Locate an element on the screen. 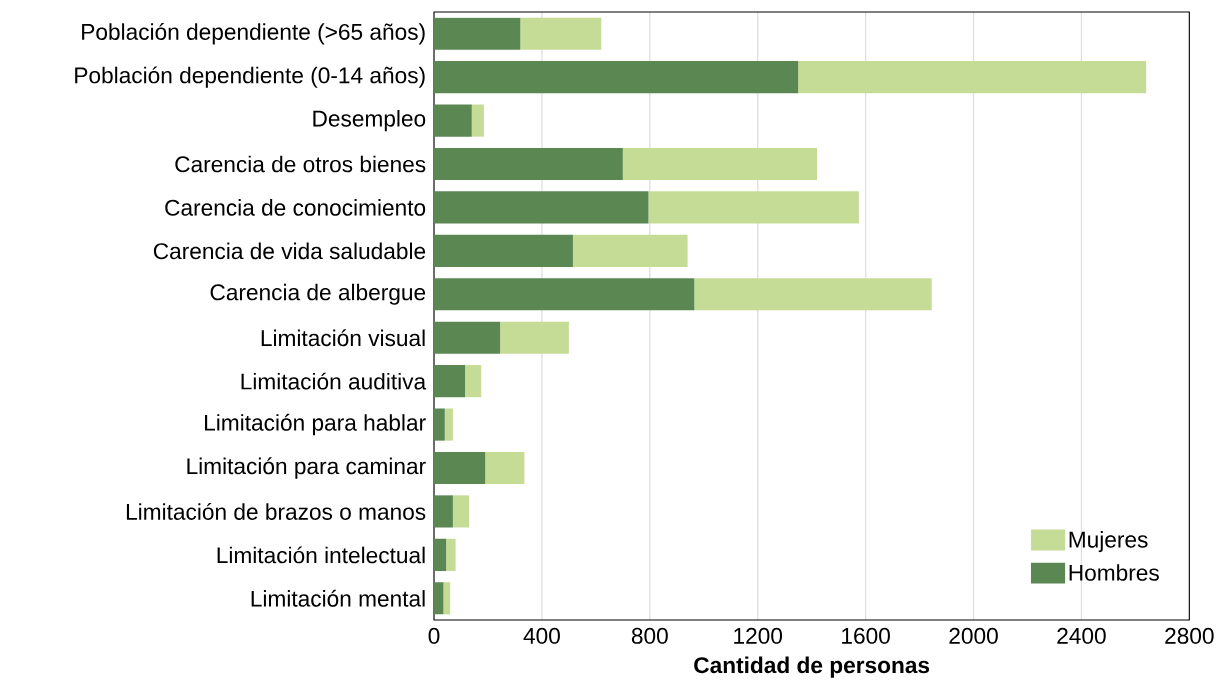 Image resolution: width=1218 pixels, height=696 pixels. y-tick-label: Población dependiente (0-14 años) is located at coordinates (250, 77).